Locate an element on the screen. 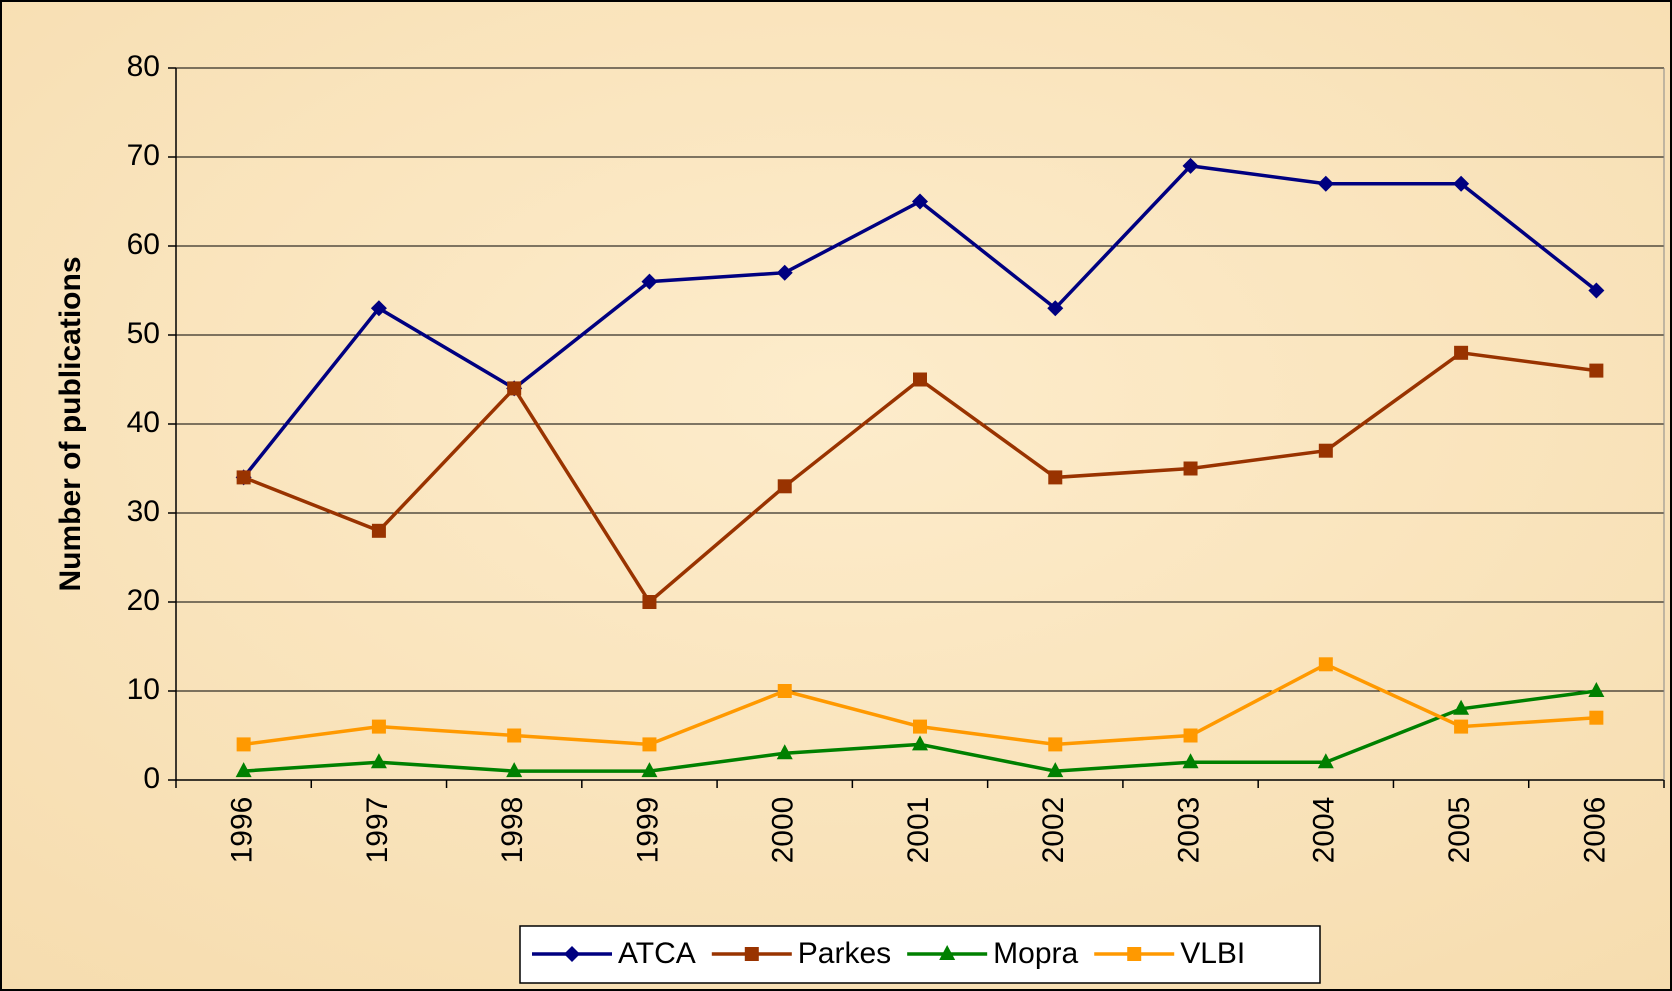 This screenshot has height=991, width=1672. y-tick-label: 0 is located at coordinates (151, 778).